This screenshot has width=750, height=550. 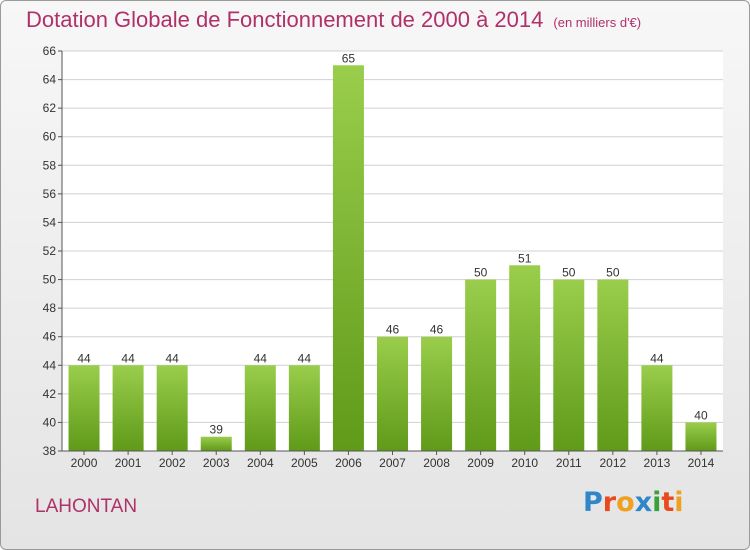 I want to click on x-tick-label: 2010, so click(x=524, y=463).